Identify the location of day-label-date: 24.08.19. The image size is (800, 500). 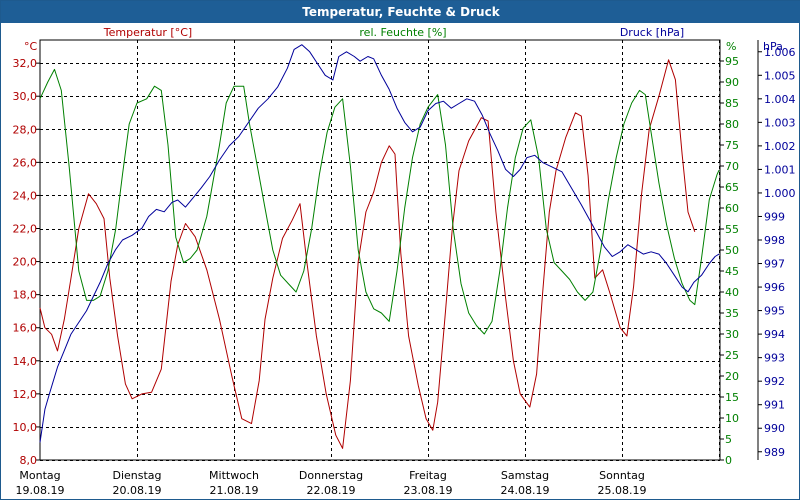
(525, 490).